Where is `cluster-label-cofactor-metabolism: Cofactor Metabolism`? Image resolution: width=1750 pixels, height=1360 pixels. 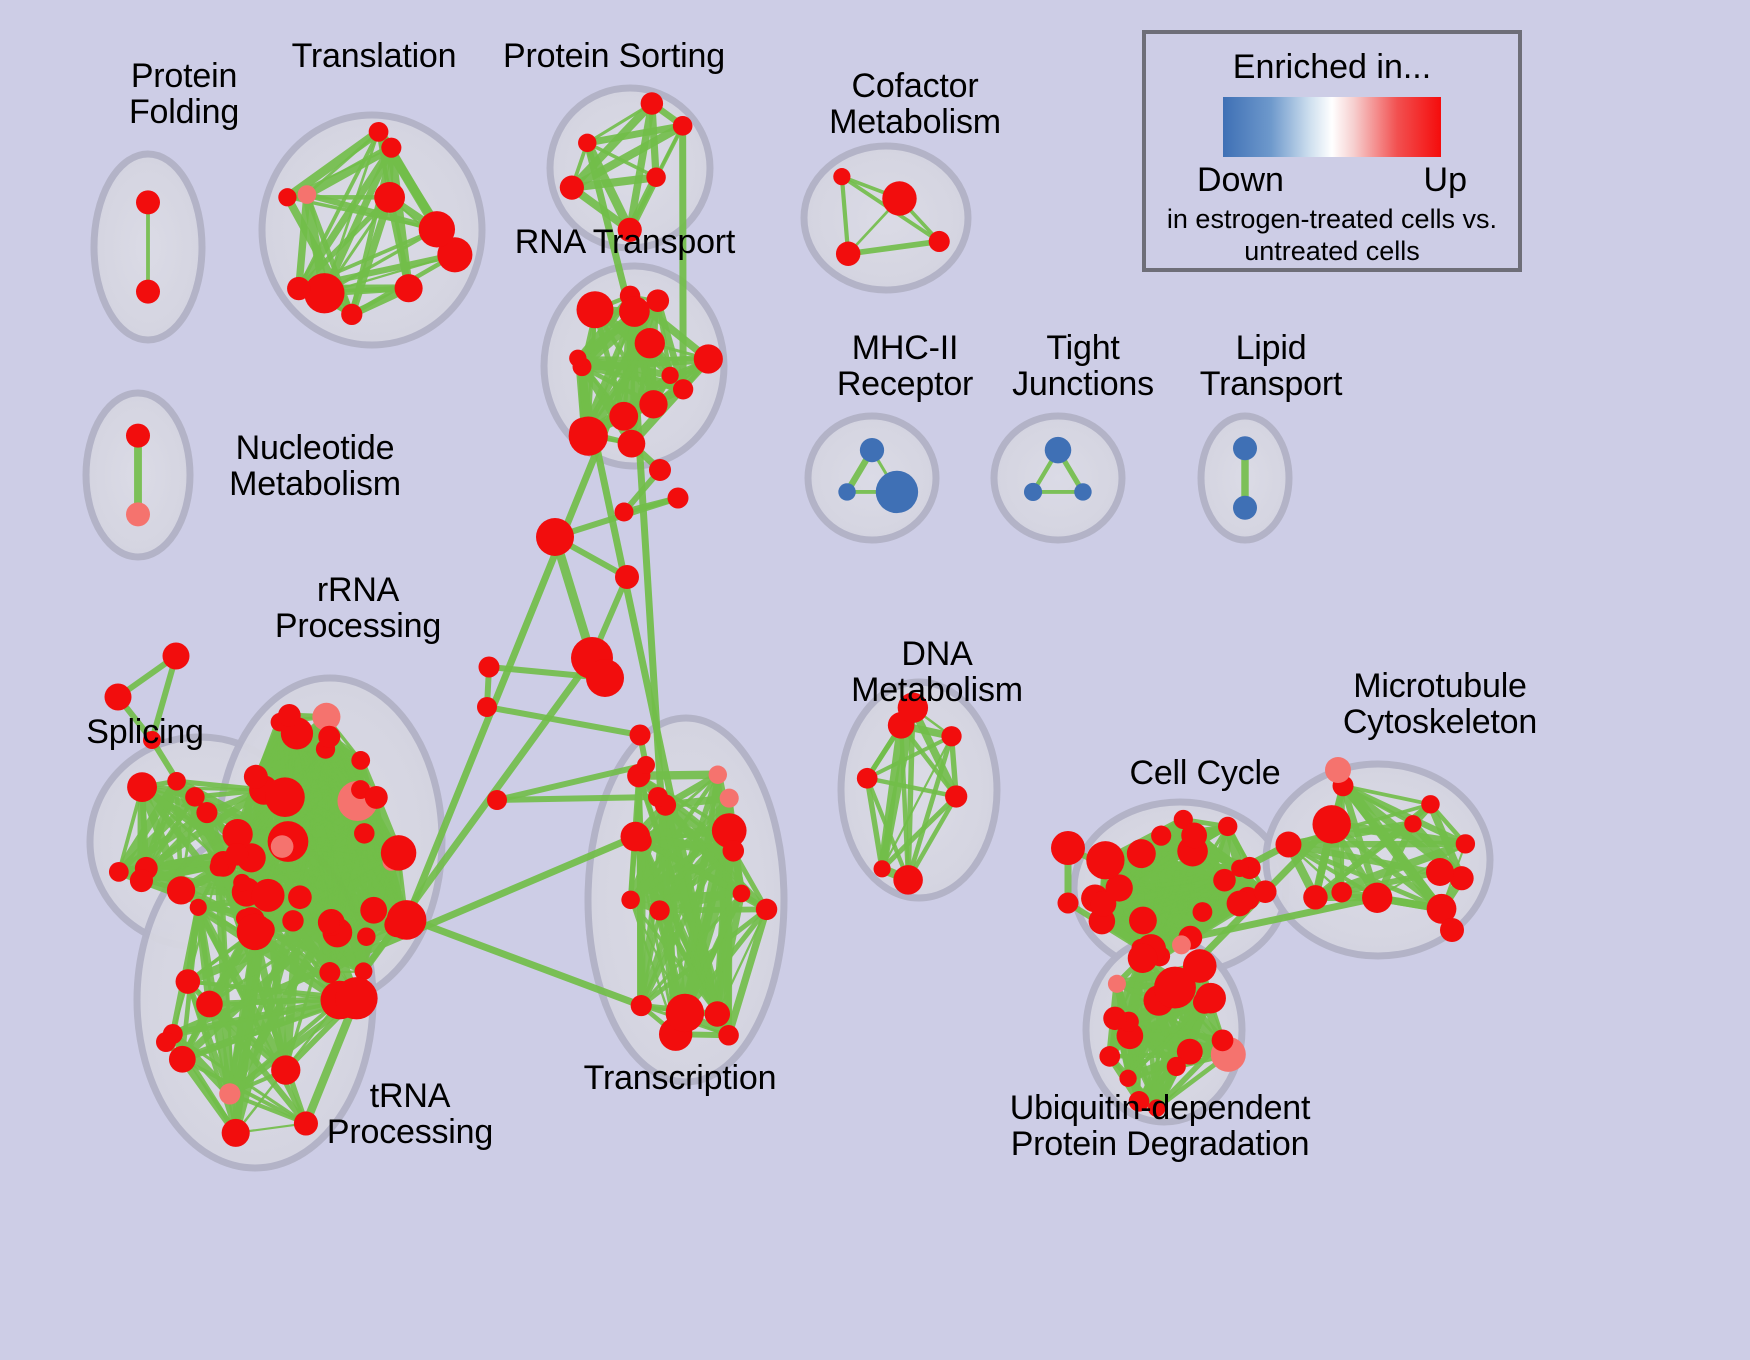
cluster-label-cofactor-metabolism: Cofactor Metabolism is located at coordinates (915, 104).